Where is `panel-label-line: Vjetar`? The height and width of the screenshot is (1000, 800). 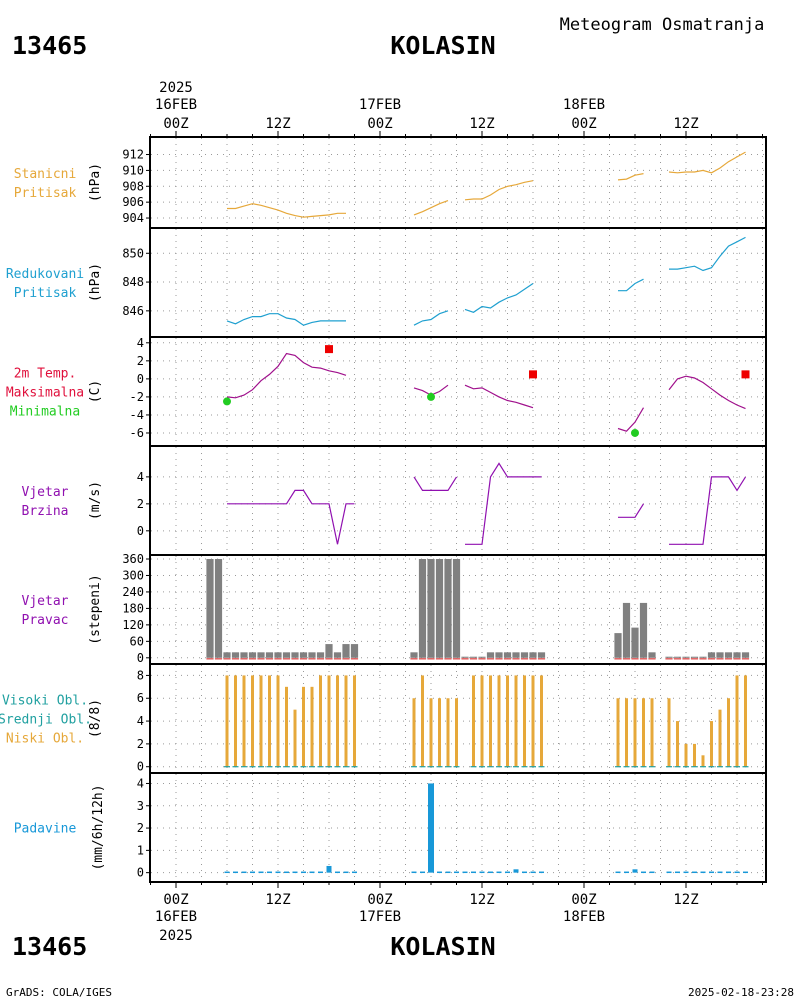 panel-label-line: Vjetar is located at coordinates (45, 492).